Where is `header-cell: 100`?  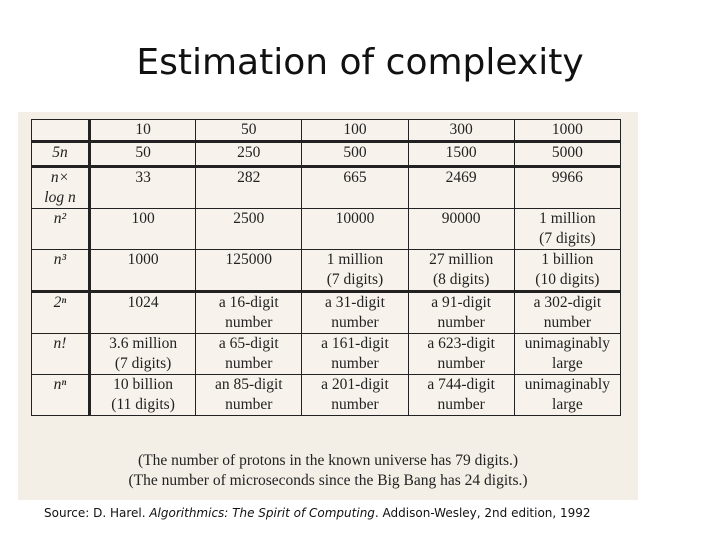
header-cell: 100 is located at coordinates (355, 130).